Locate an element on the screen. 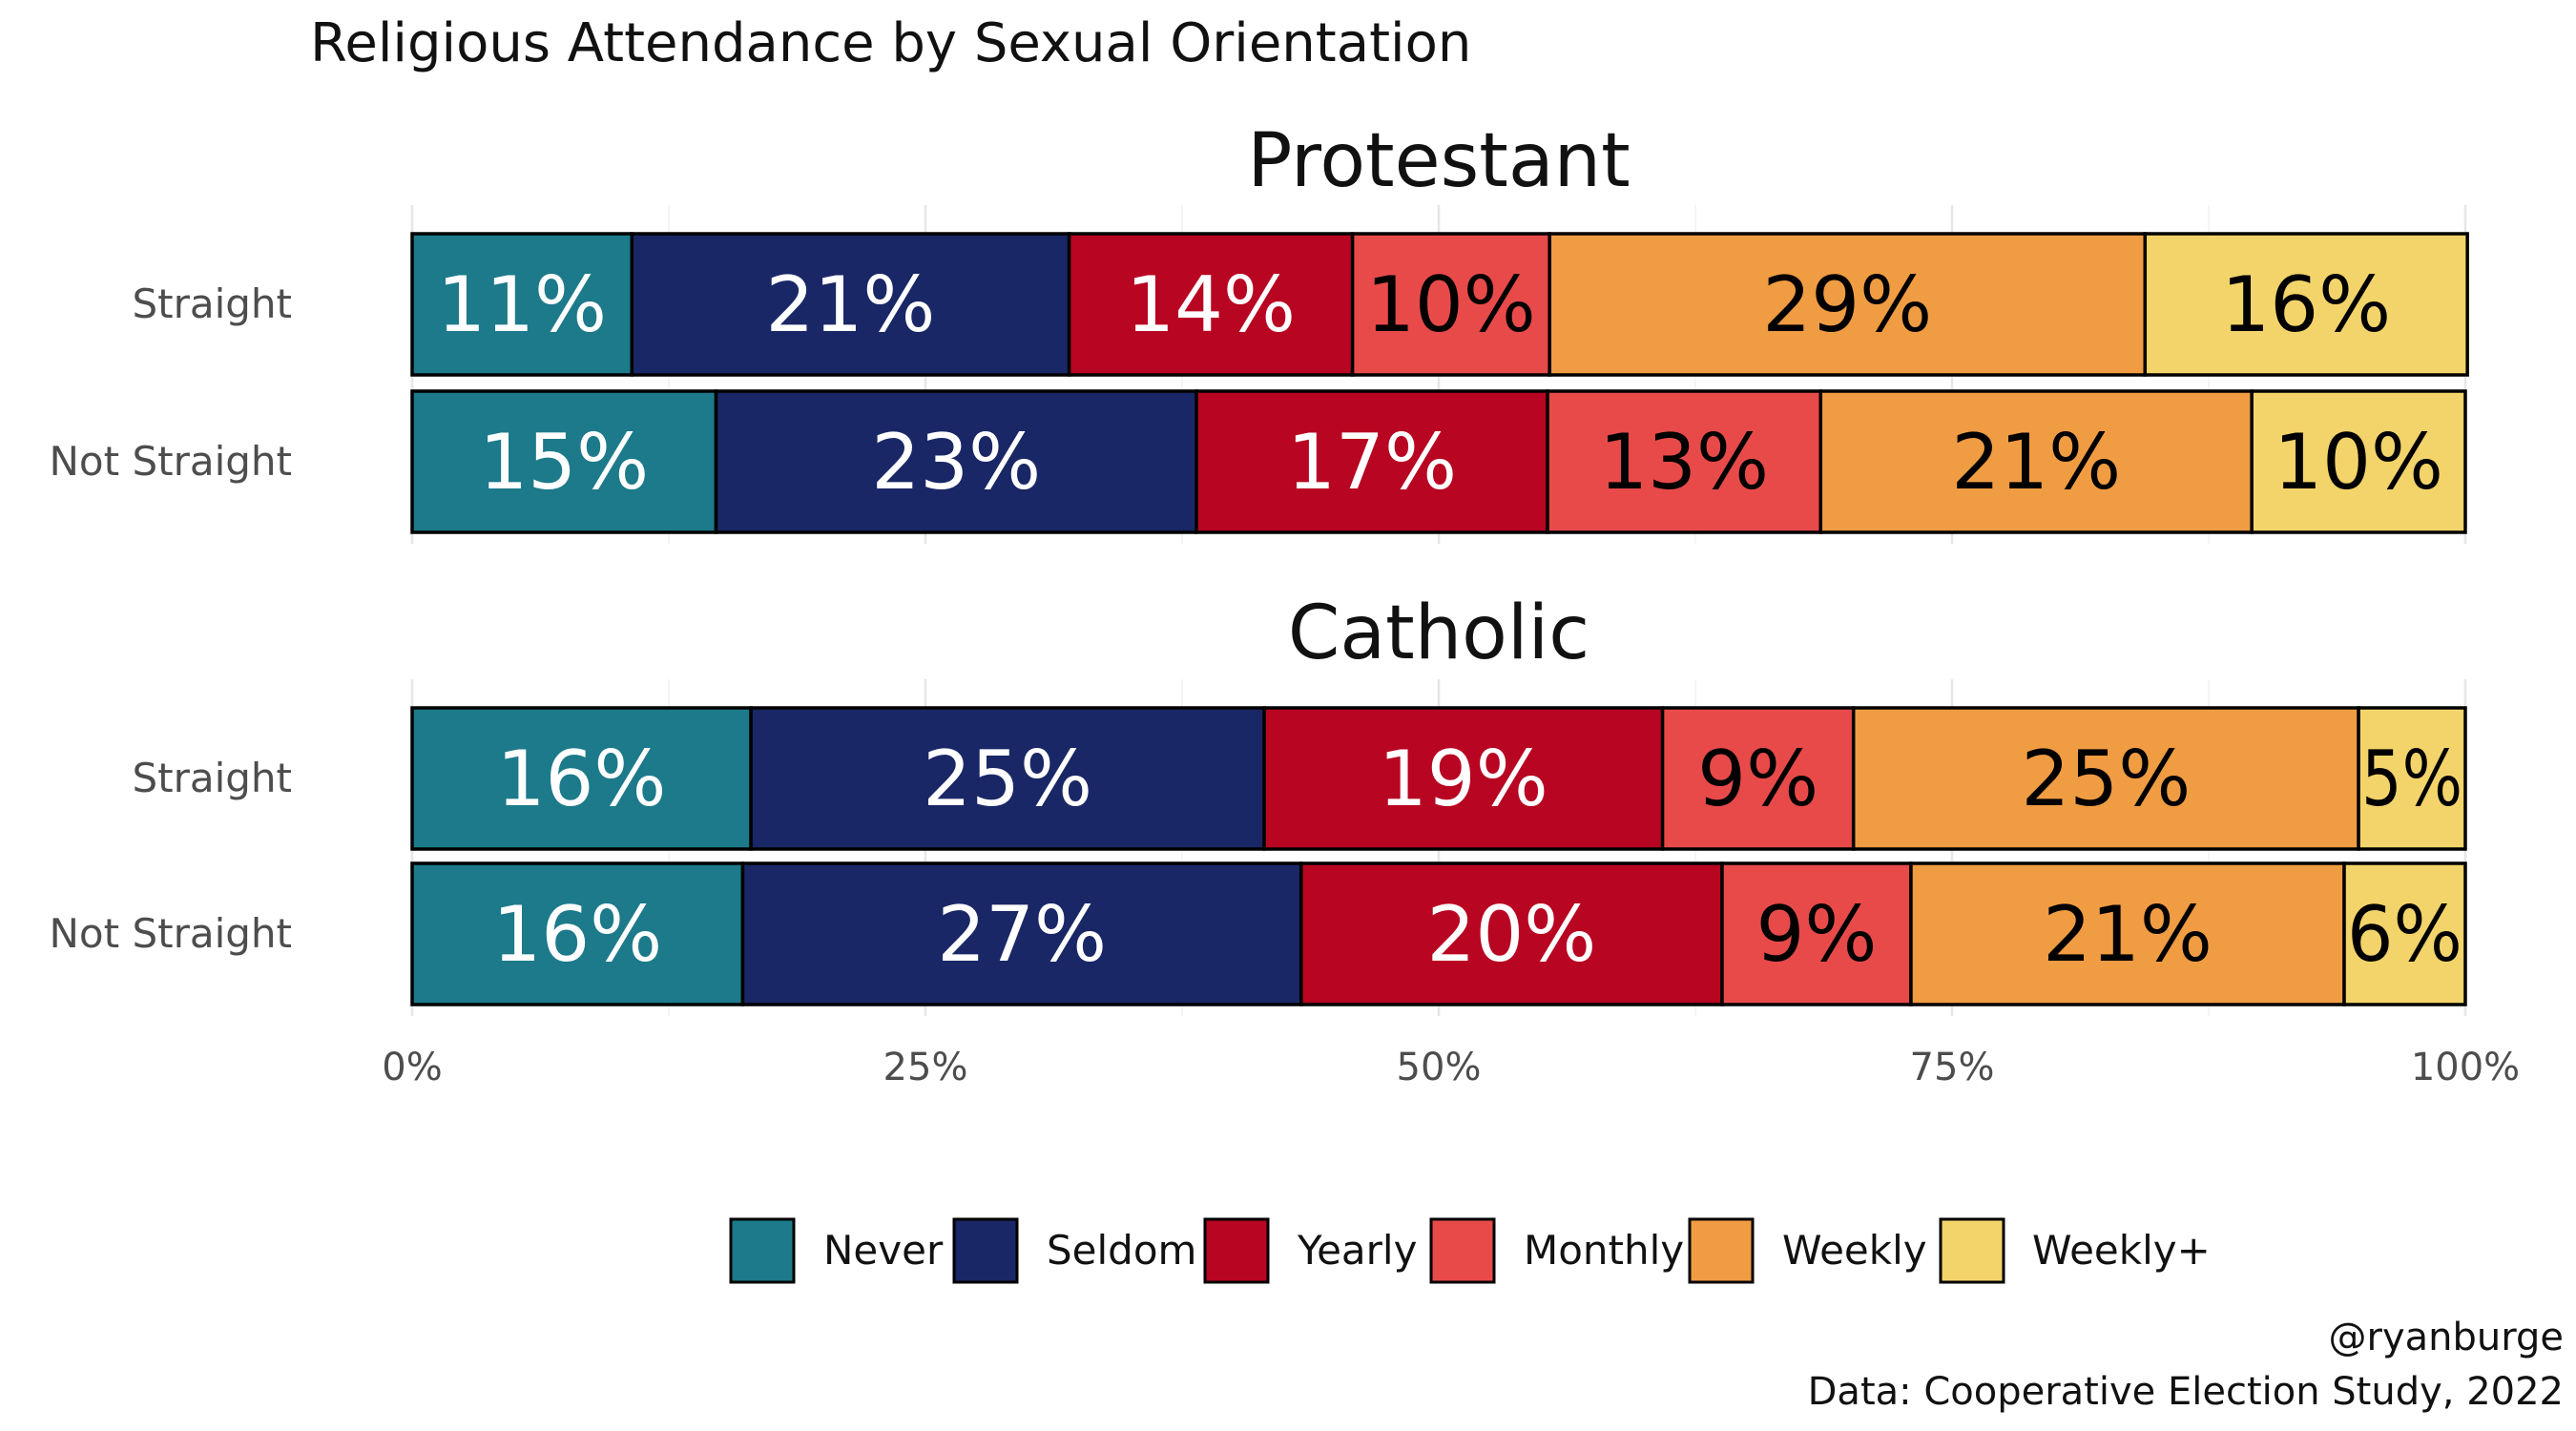  bar-value-label: 27% is located at coordinates (1022, 935).